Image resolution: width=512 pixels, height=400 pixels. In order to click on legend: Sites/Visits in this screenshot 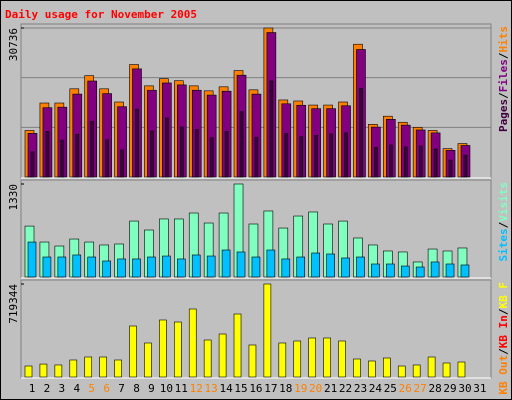, I will do `click(503, 222)`.